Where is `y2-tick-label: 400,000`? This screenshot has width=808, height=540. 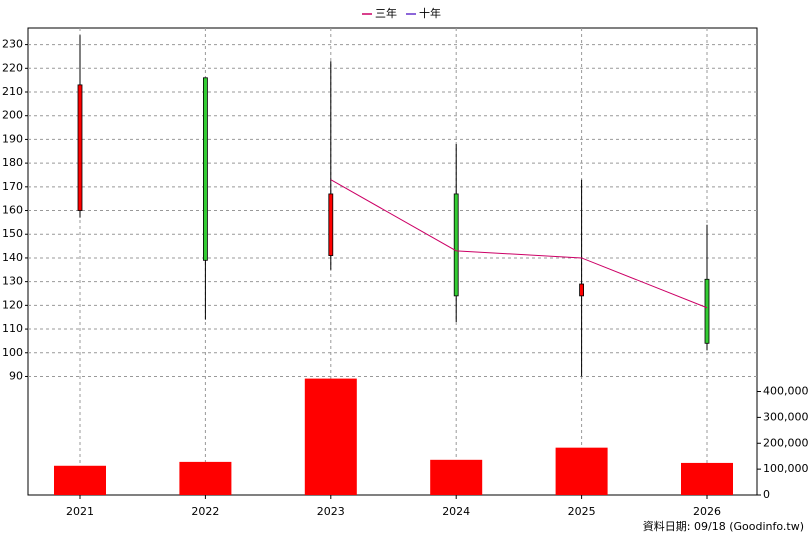 y2-tick-label: 400,000 is located at coordinates (785, 391).